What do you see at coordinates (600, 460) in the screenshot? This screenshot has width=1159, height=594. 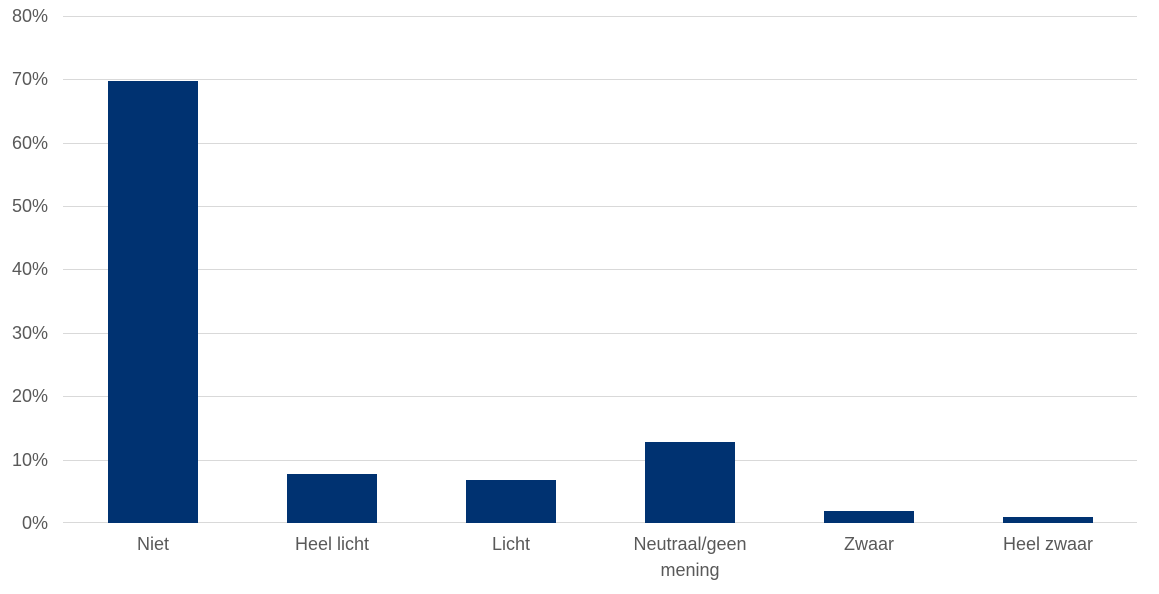 I see `gridline-10pct` at bounding box center [600, 460].